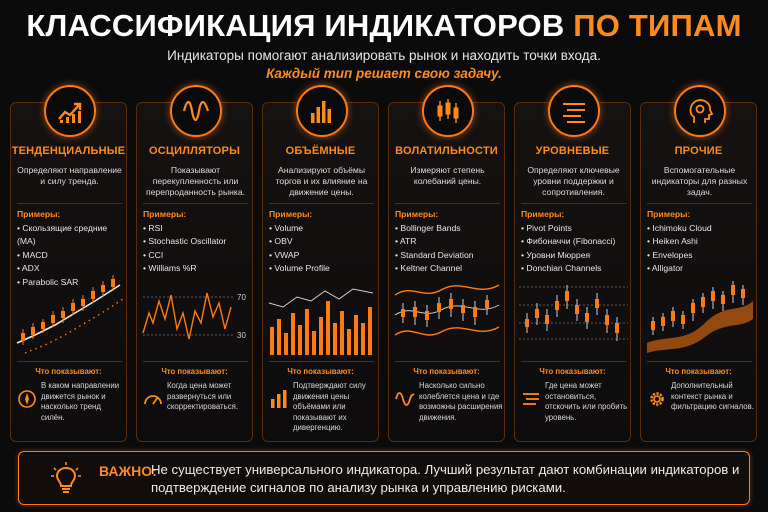 This screenshot has width=768, height=512. What do you see at coordinates (66, 477) in the screenshot?
I see `lightbulb-icon` at bounding box center [66, 477].